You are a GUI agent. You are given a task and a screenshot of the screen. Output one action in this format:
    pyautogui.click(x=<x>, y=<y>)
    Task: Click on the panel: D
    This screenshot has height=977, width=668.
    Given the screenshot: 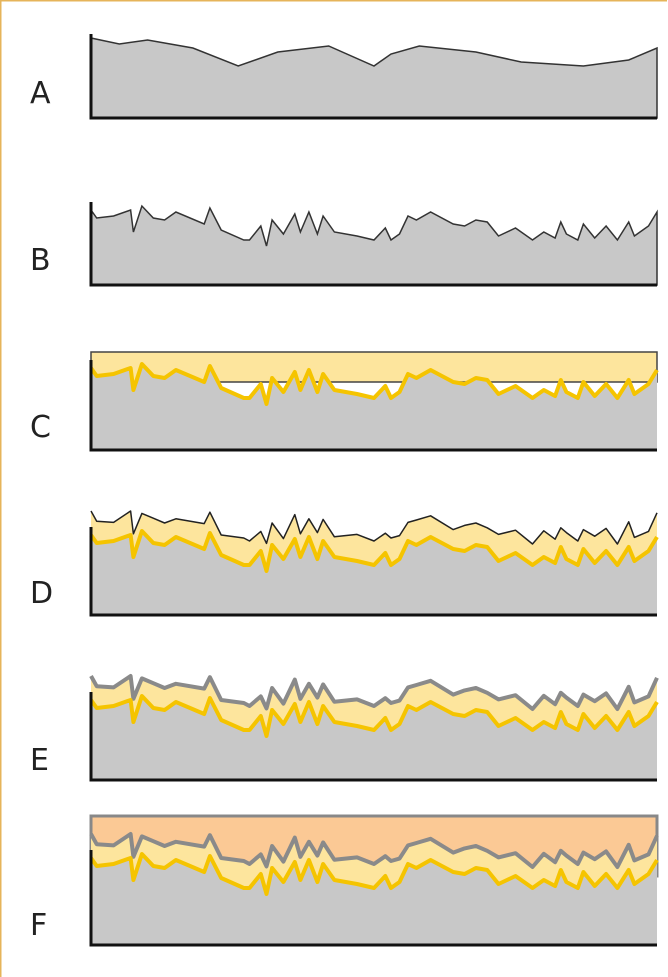 What is the action you would take?
    pyautogui.click(x=344, y=563)
    